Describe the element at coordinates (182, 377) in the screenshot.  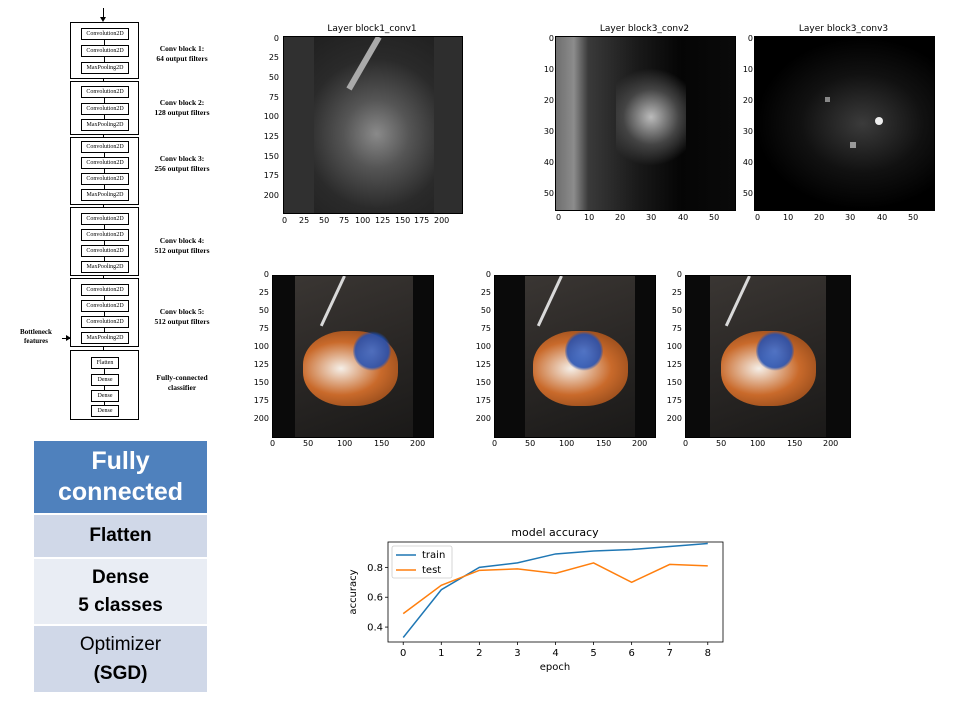
I see `classifier-line1: Fully-connected` at that location.